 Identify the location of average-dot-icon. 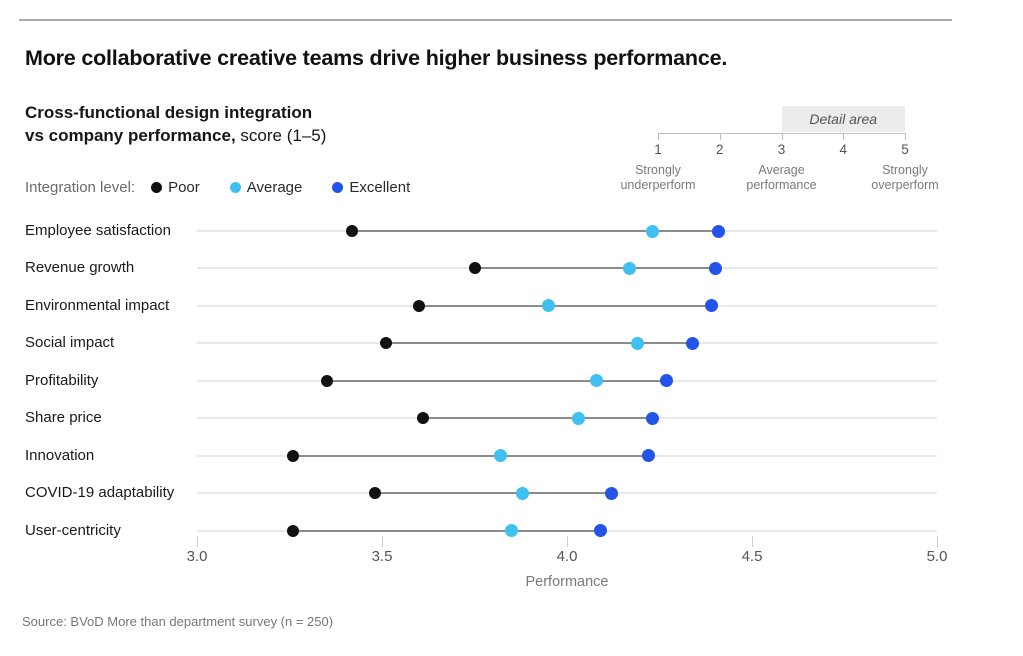
(235, 187).